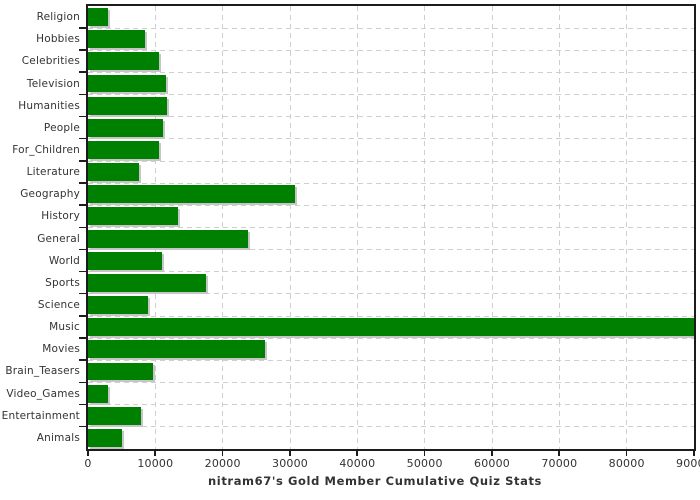 The height and width of the screenshot is (500, 700). What do you see at coordinates (58, 39) in the screenshot?
I see `y-axis-label: Hobbies` at bounding box center [58, 39].